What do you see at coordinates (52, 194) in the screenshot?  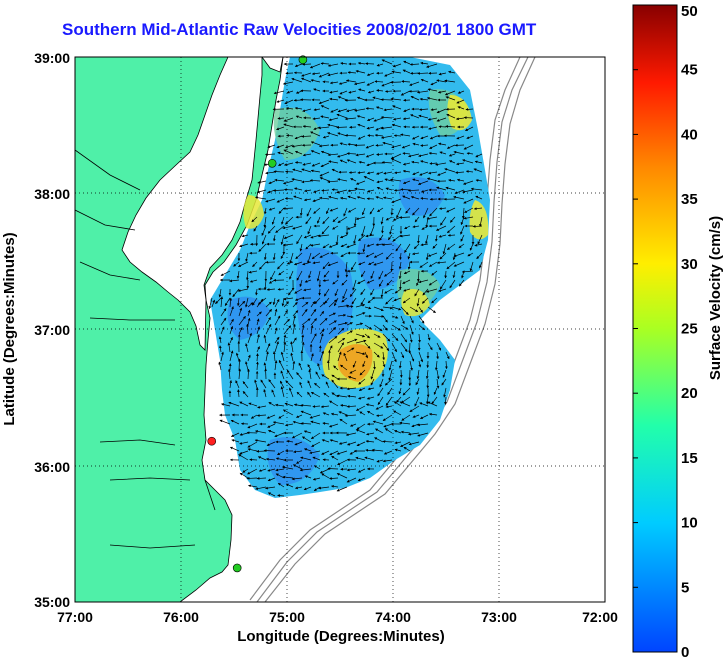 I see `y-tick-label: 38:00` at bounding box center [52, 194].